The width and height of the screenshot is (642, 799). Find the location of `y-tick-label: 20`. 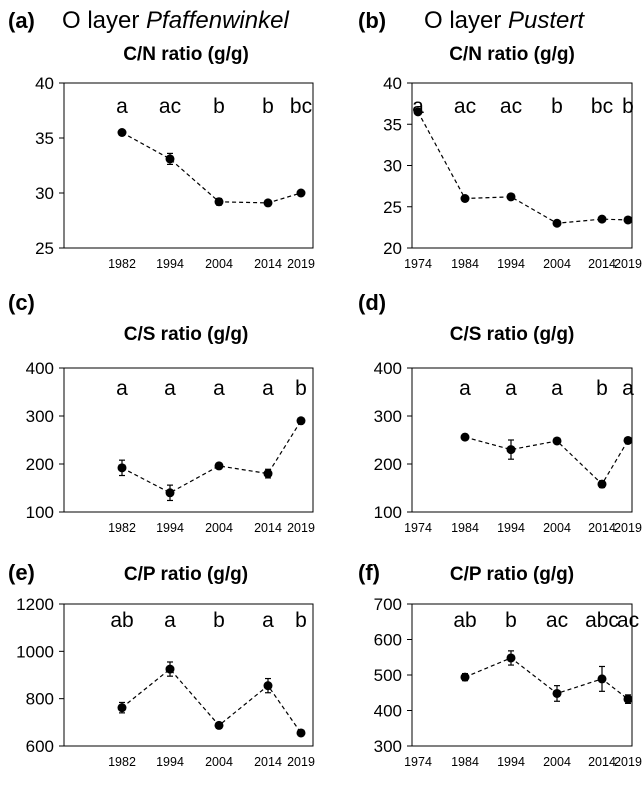

y-tick-label: 20 is located at coordinates (392, 248).